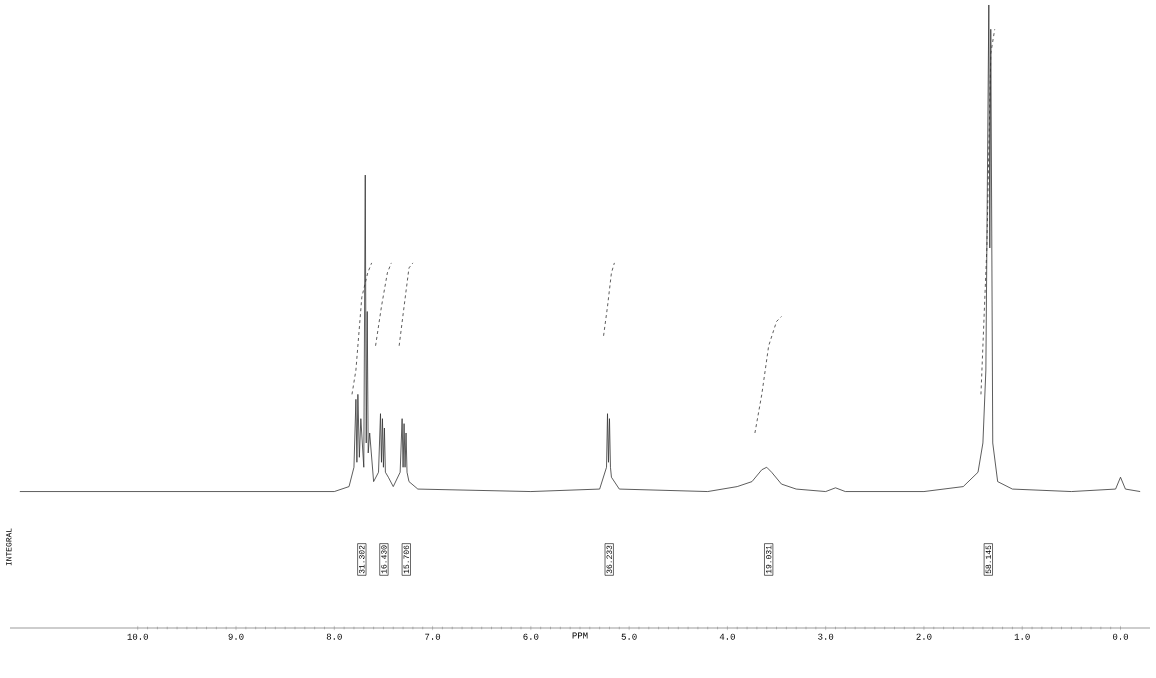 This screenshot has width=1156, height=678. I want to click on x-tick-label: 5.0, so click(629, 636).